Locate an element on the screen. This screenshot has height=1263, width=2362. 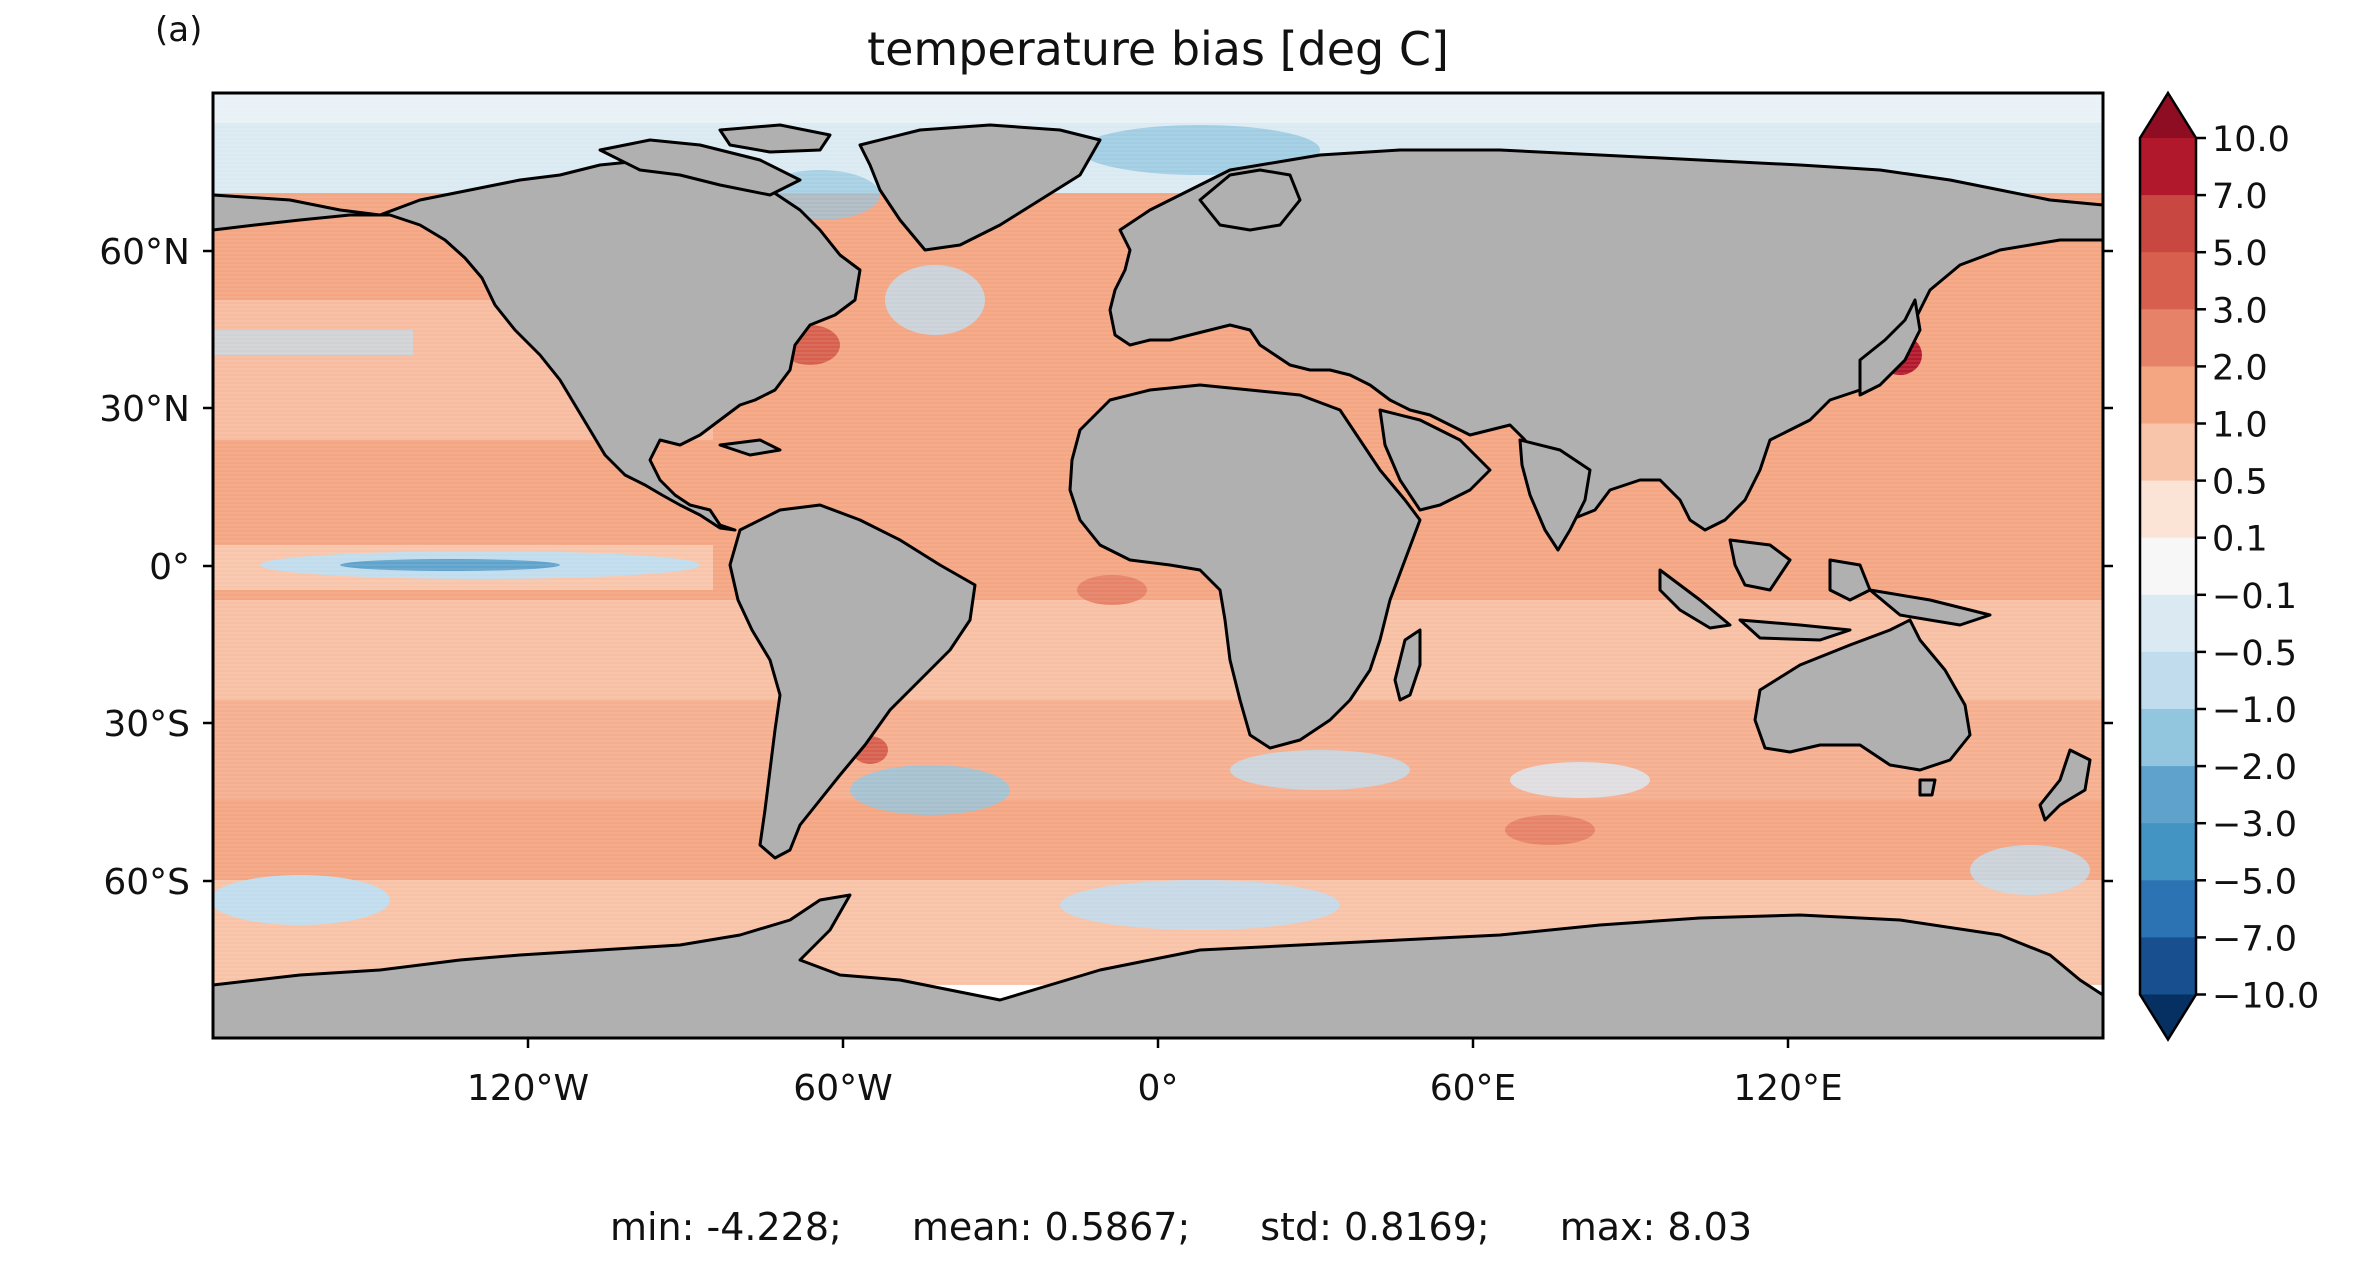
madagascar-land is located at coordinates (1407, 665).